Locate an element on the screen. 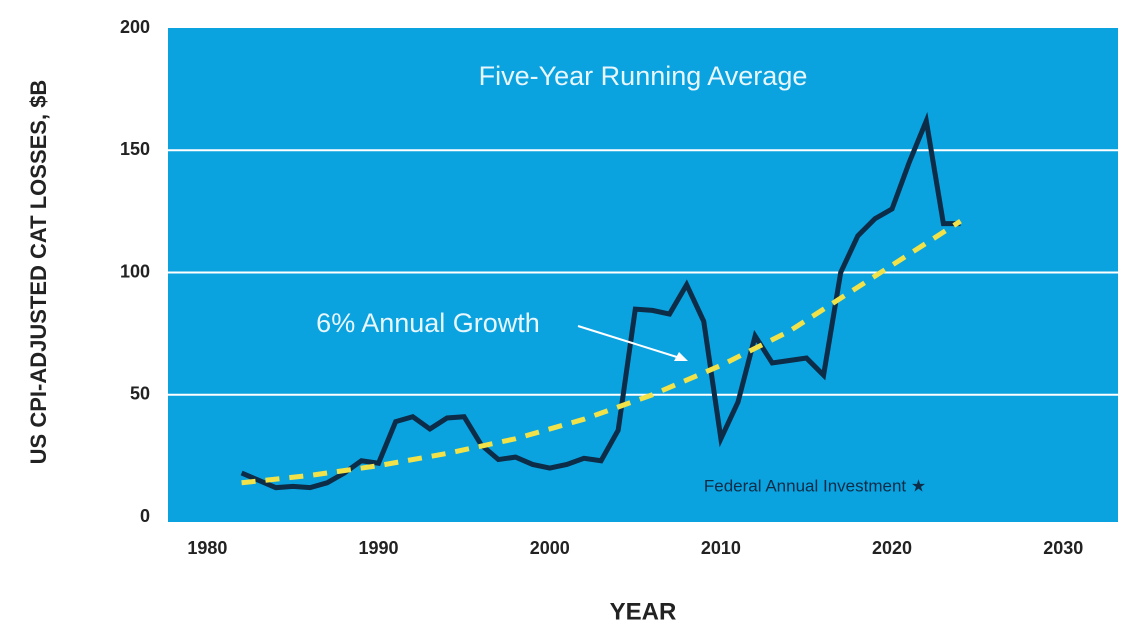 The image size is (1128, 633). y-tick-label: 0 is located at coordinates (145, 516).